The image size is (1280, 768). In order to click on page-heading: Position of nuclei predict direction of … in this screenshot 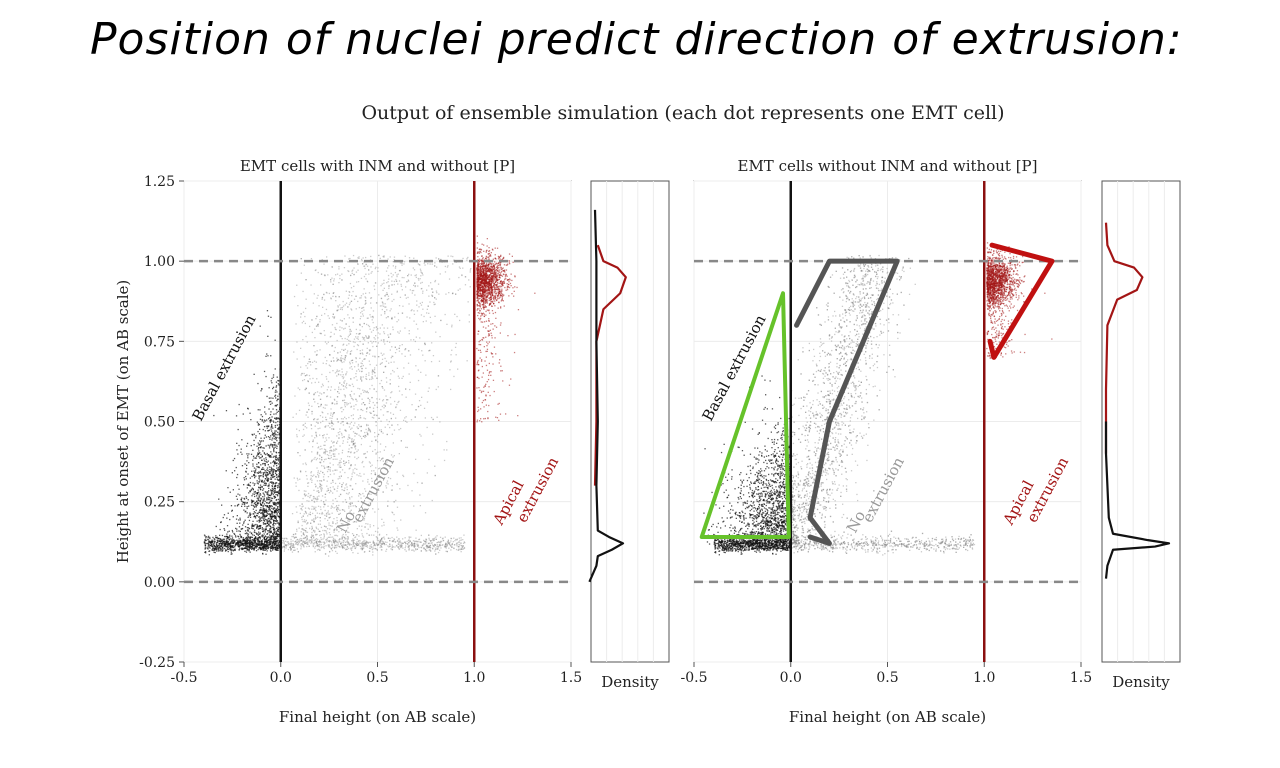, I will do `click(636, 39)`.